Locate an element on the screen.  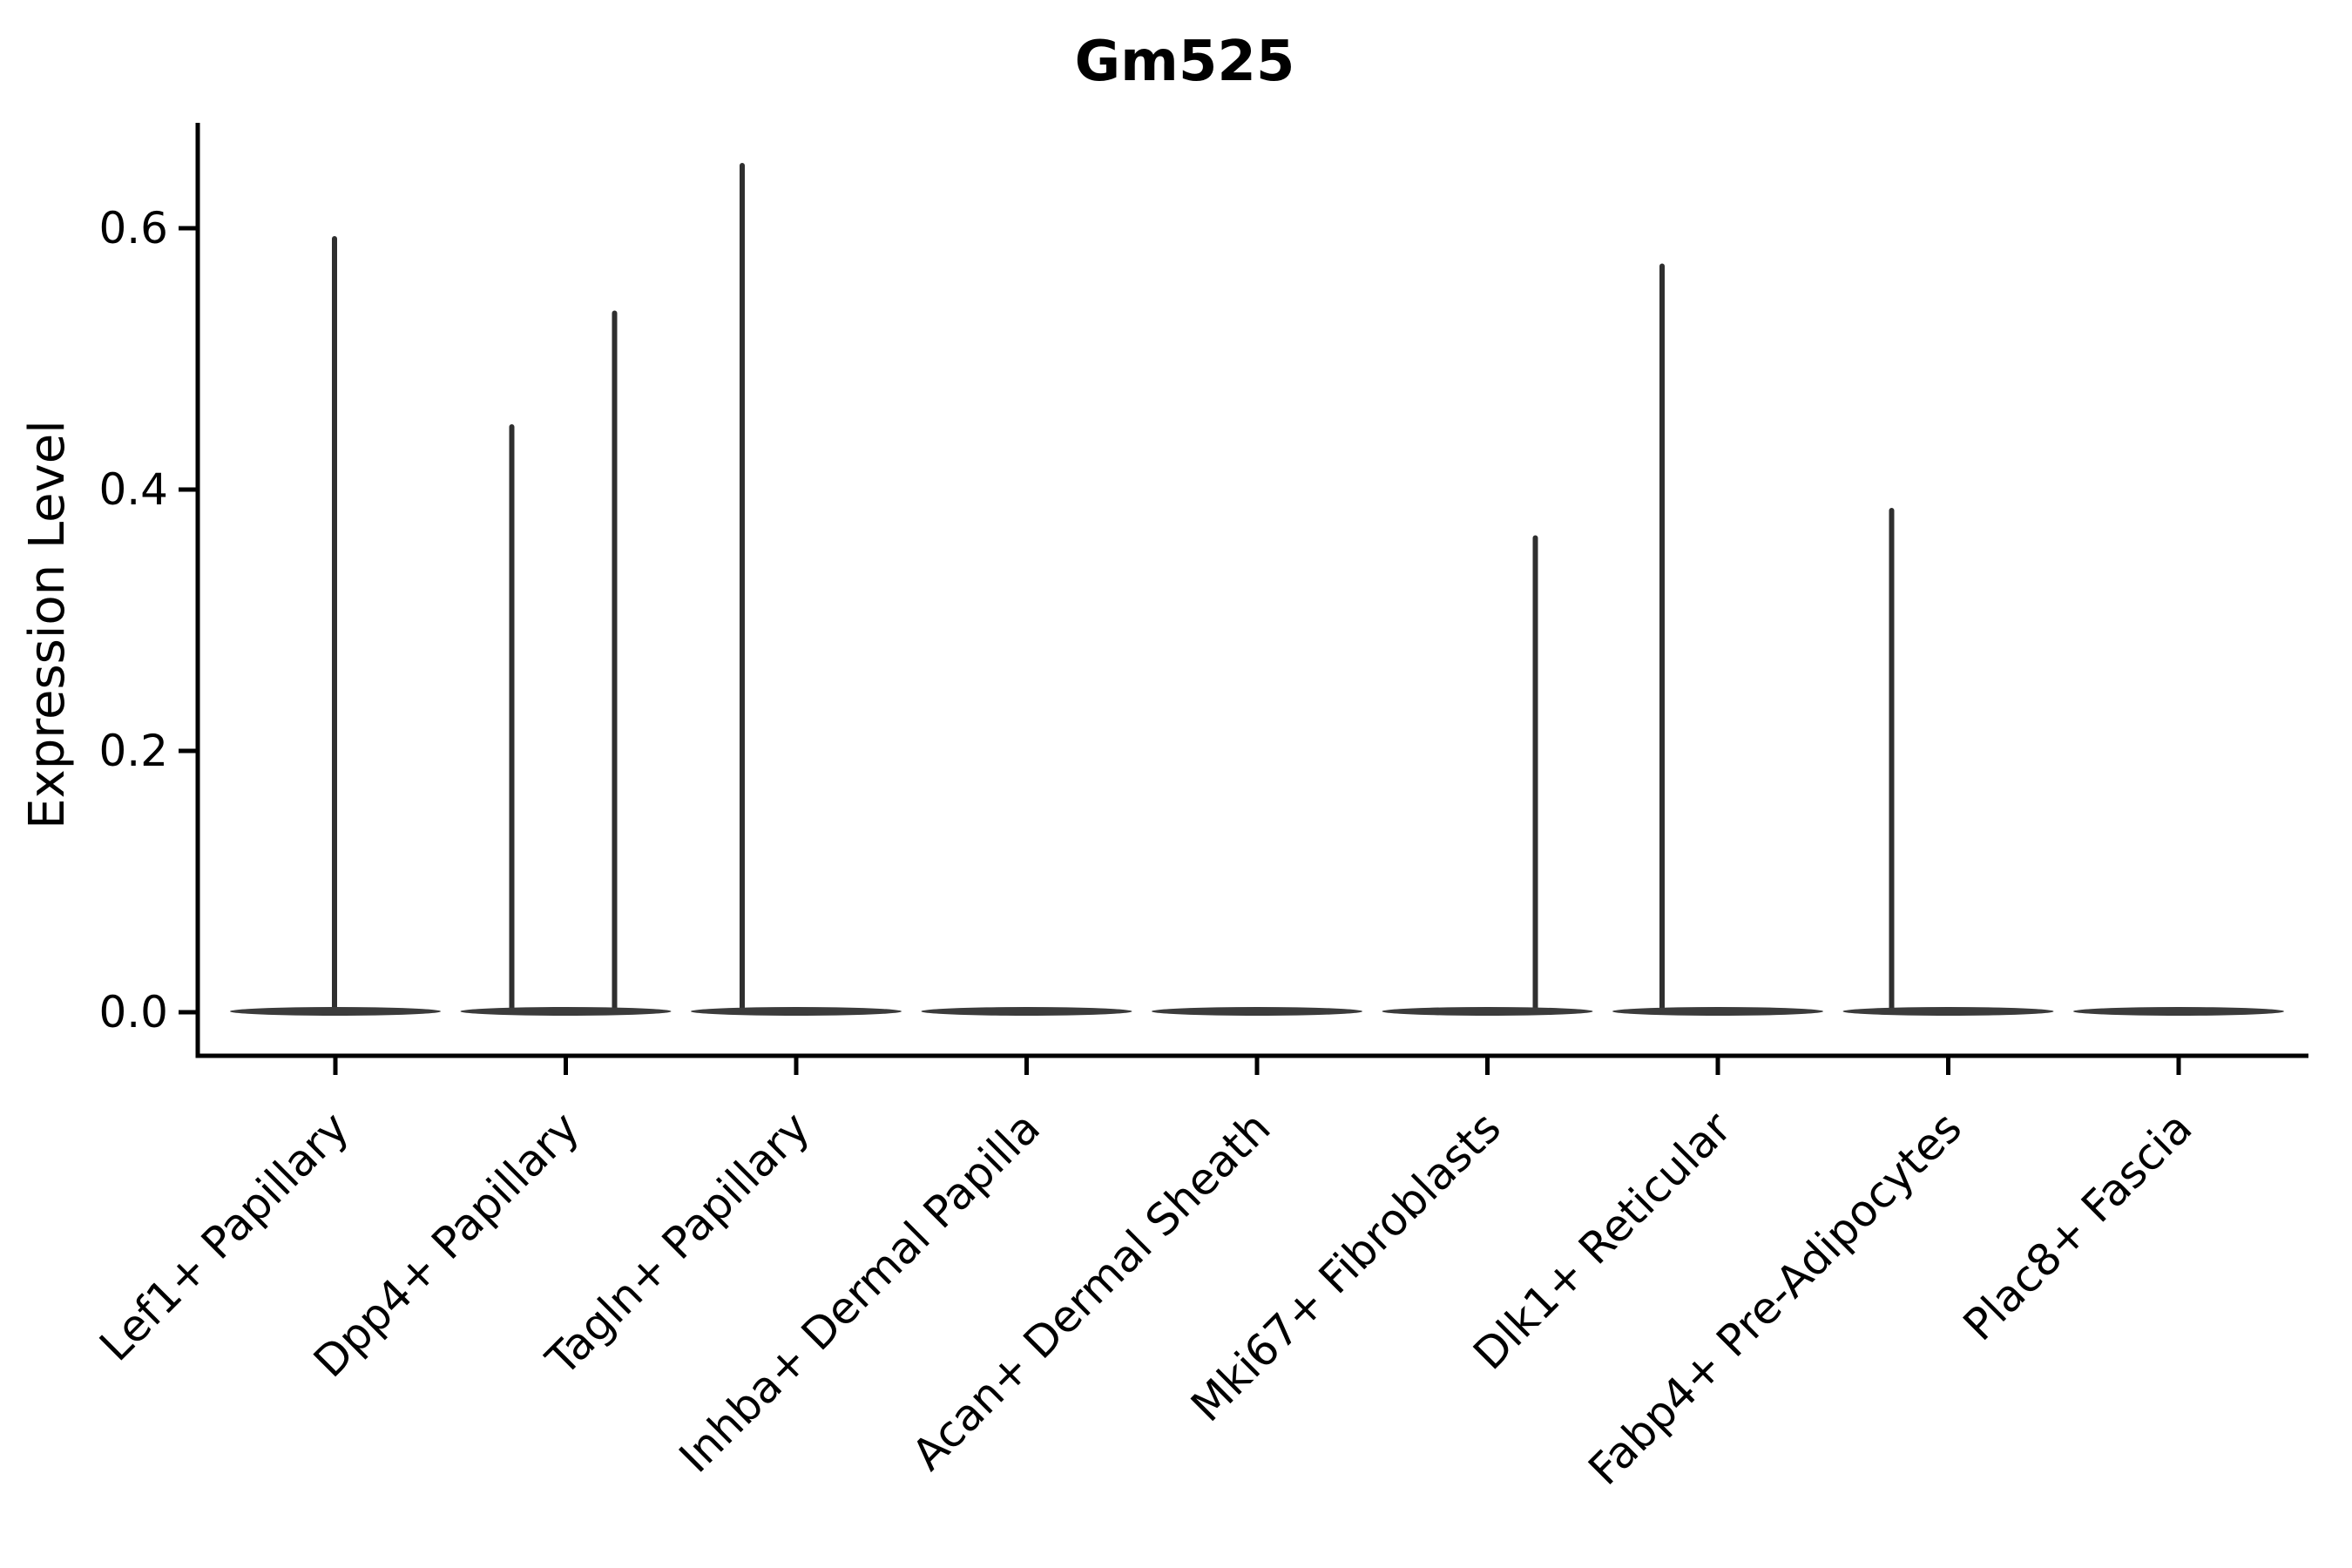
y-tick-label: 0.2 is located at coordinates (133, 751).